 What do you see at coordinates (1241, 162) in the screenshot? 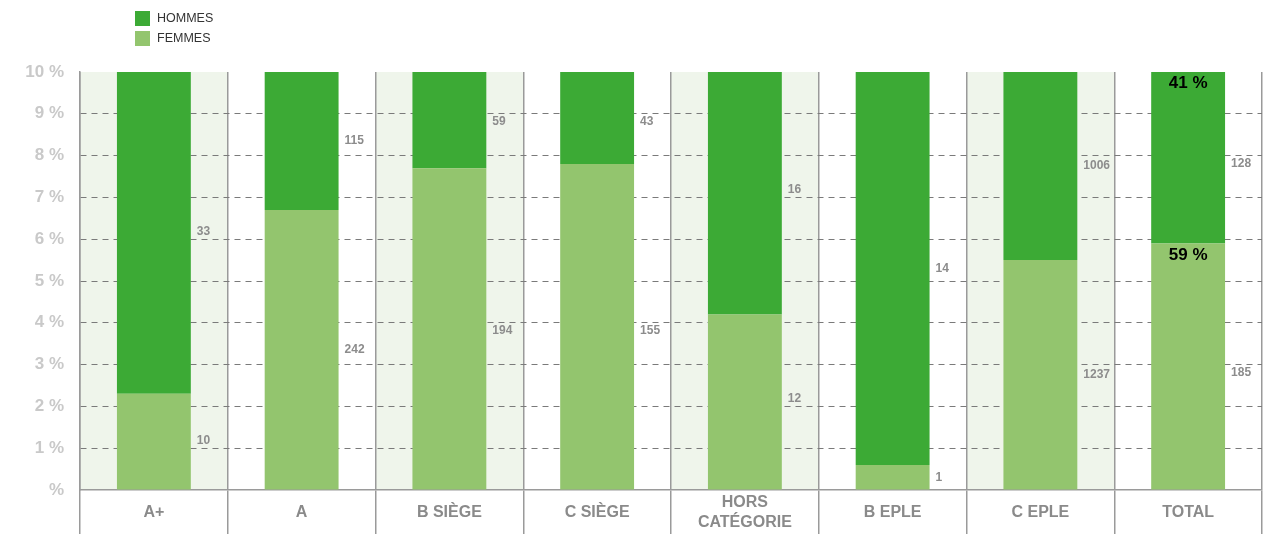
I see `annotation: 128` at bounding box center [1241, 162].